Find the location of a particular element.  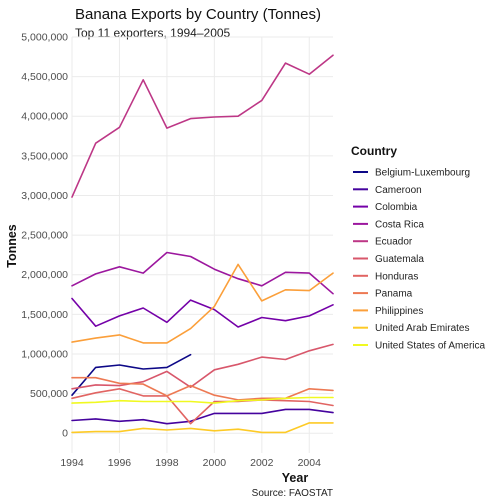

y-tick-label: 500,000 is located at coordinates (49, 394).